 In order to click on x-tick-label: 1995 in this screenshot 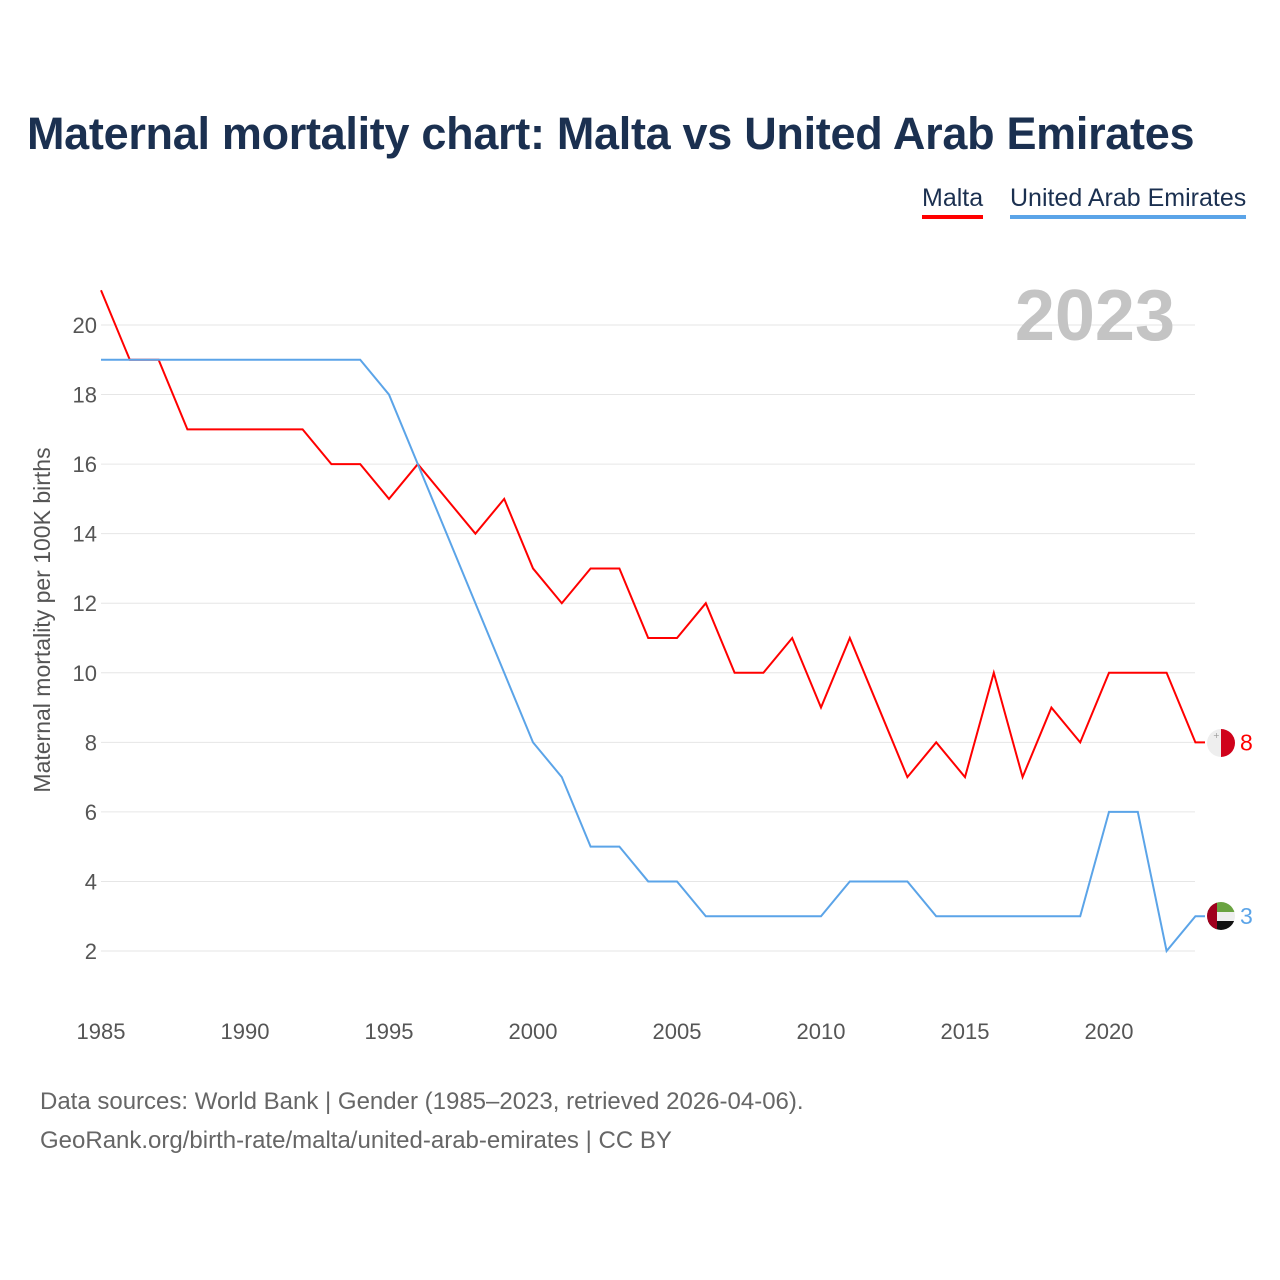, I will do `click(389, 1031)`.